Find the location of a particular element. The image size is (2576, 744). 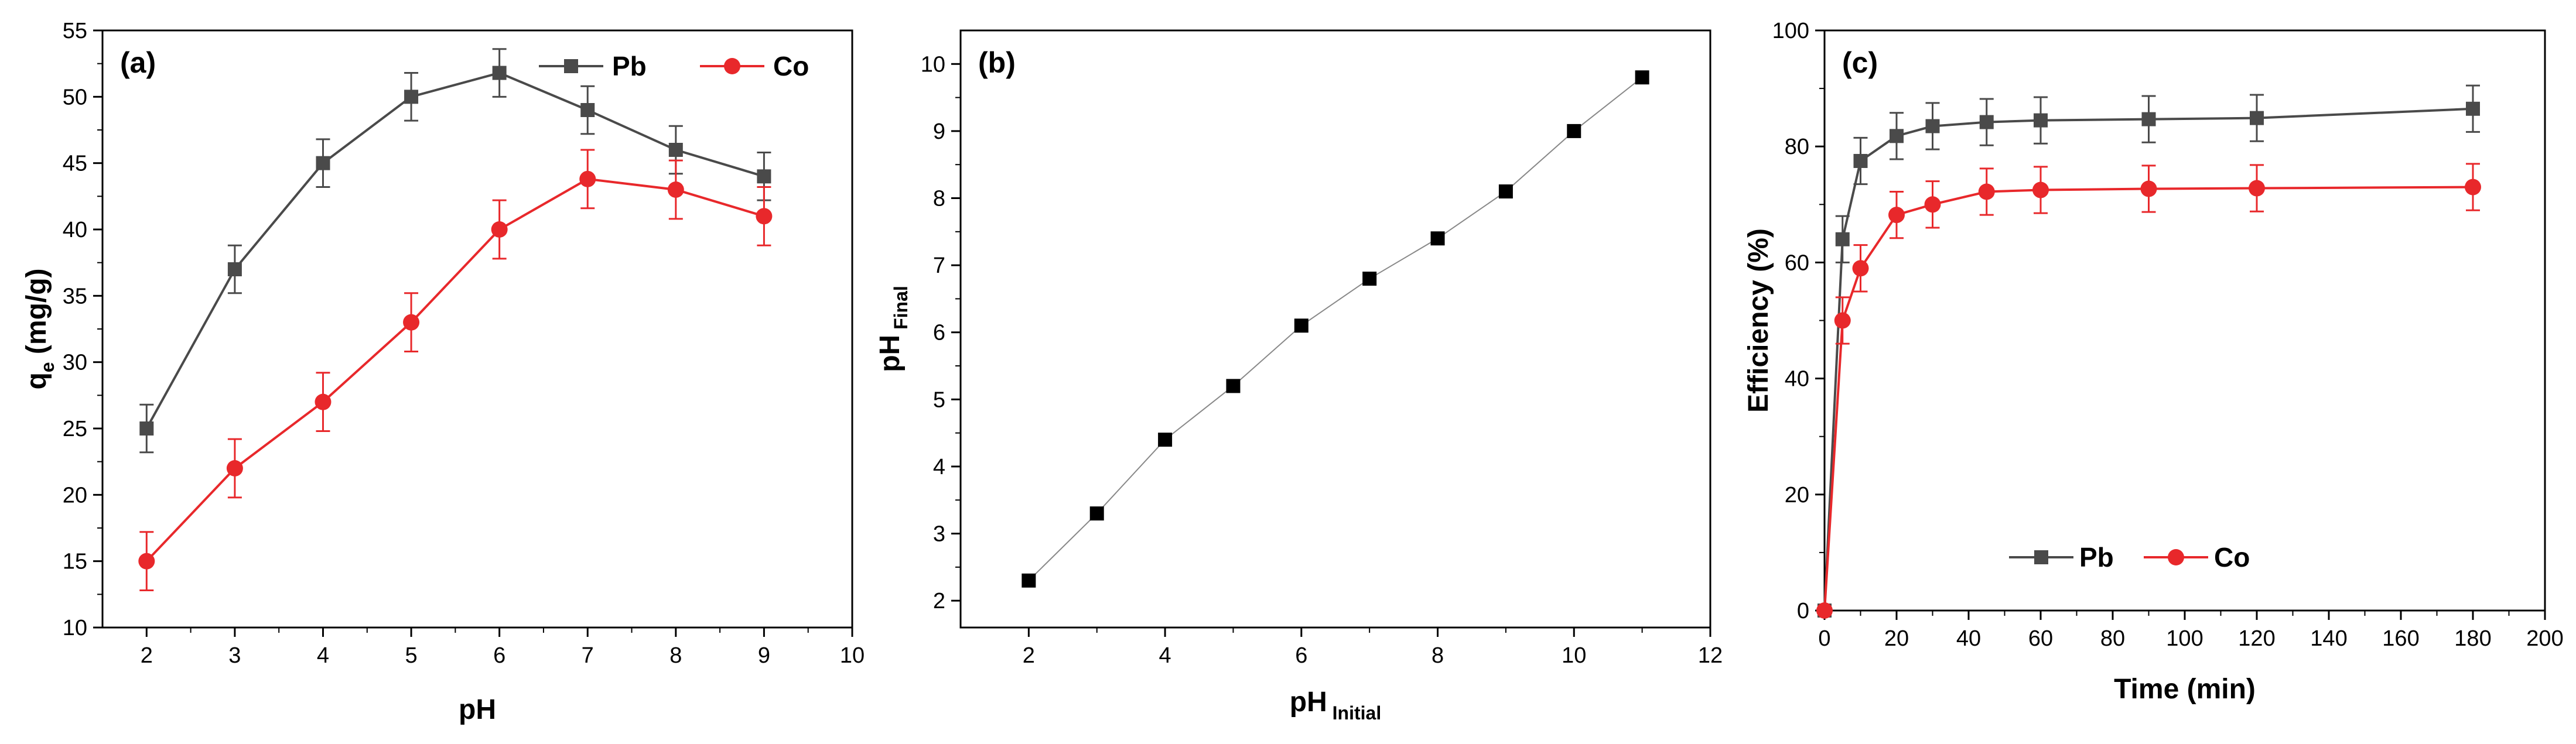

panel-label: (b) is located at coordinates (997, 62).